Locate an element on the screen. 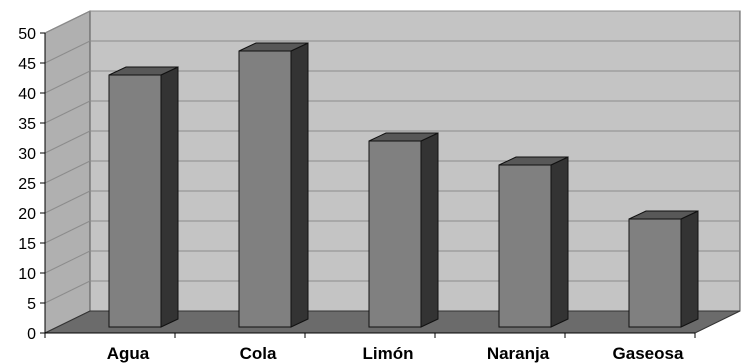 The height and width of the screenshot is (363, 742). y-tick-label: 50 is located at coordinates (27, 34).